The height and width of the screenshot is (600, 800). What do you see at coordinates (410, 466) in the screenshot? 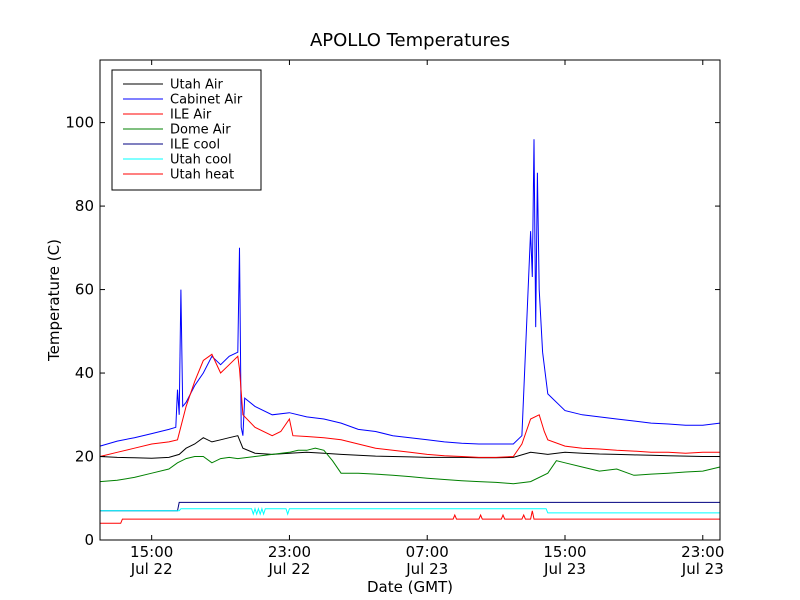
I see `series-line-dome-air` at bounding box center [410, 466].